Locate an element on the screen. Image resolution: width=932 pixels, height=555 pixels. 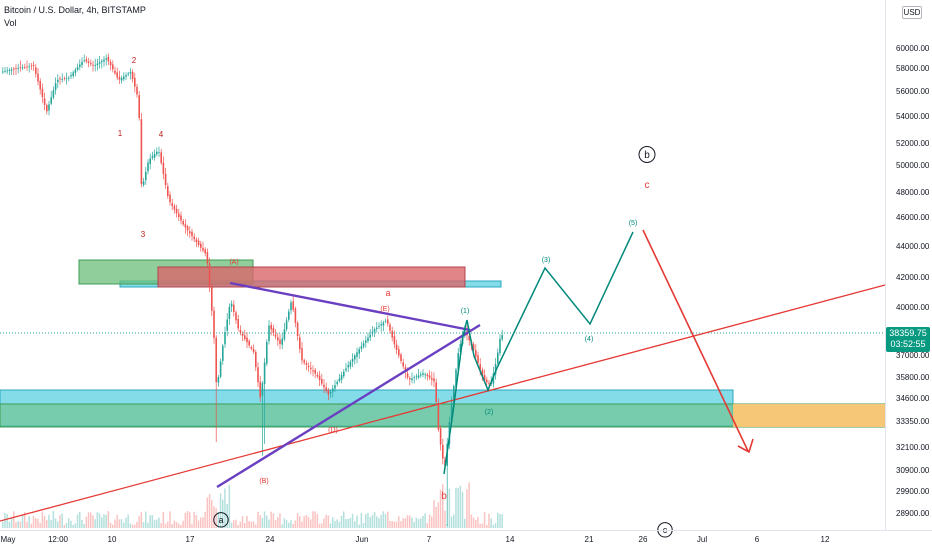
symbol-title: Bitcoin / U.S. Dollar, 4h, BITSTAMP is located at coordinates (75, 10).